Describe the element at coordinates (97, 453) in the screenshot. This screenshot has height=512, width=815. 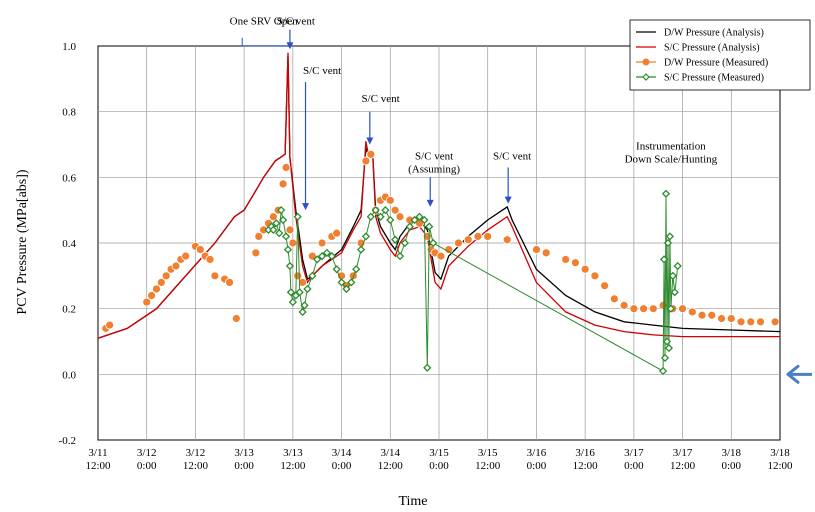
I see `x-tick-label-line: 3/11` at that location.